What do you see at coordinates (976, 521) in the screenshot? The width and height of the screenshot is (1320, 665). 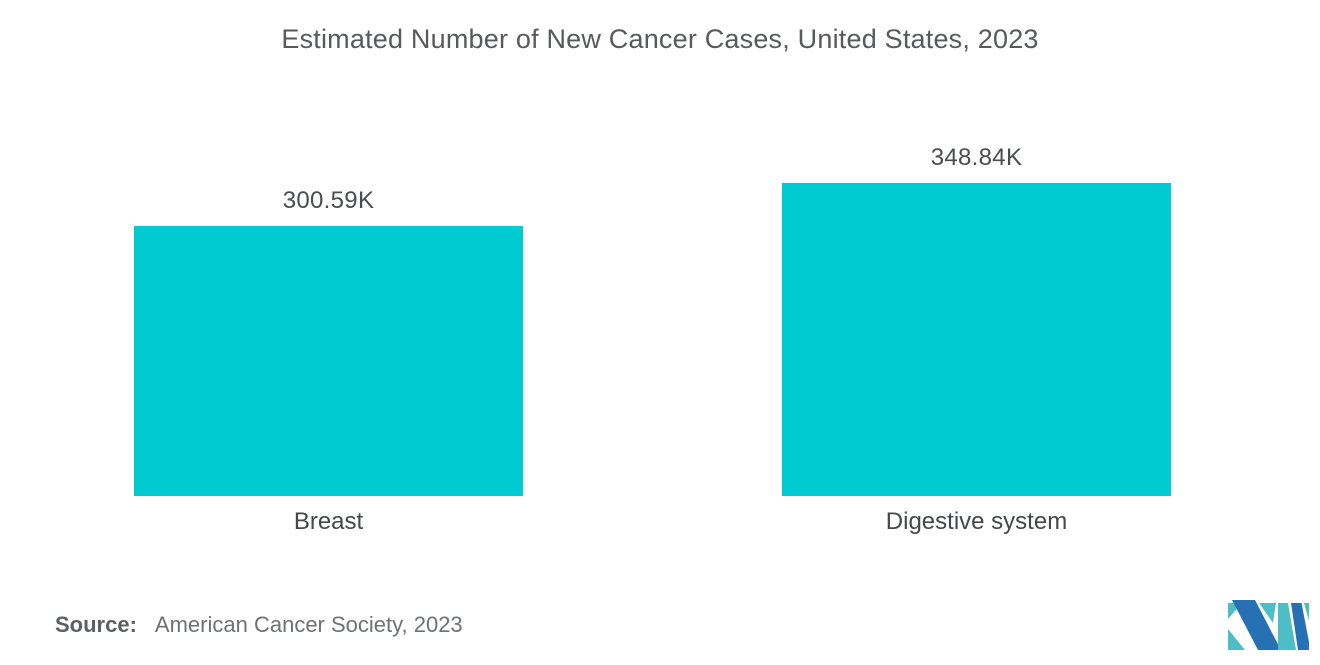 I see `category-label-digestive-system: Digestive system` at bounding box center [976, 521].